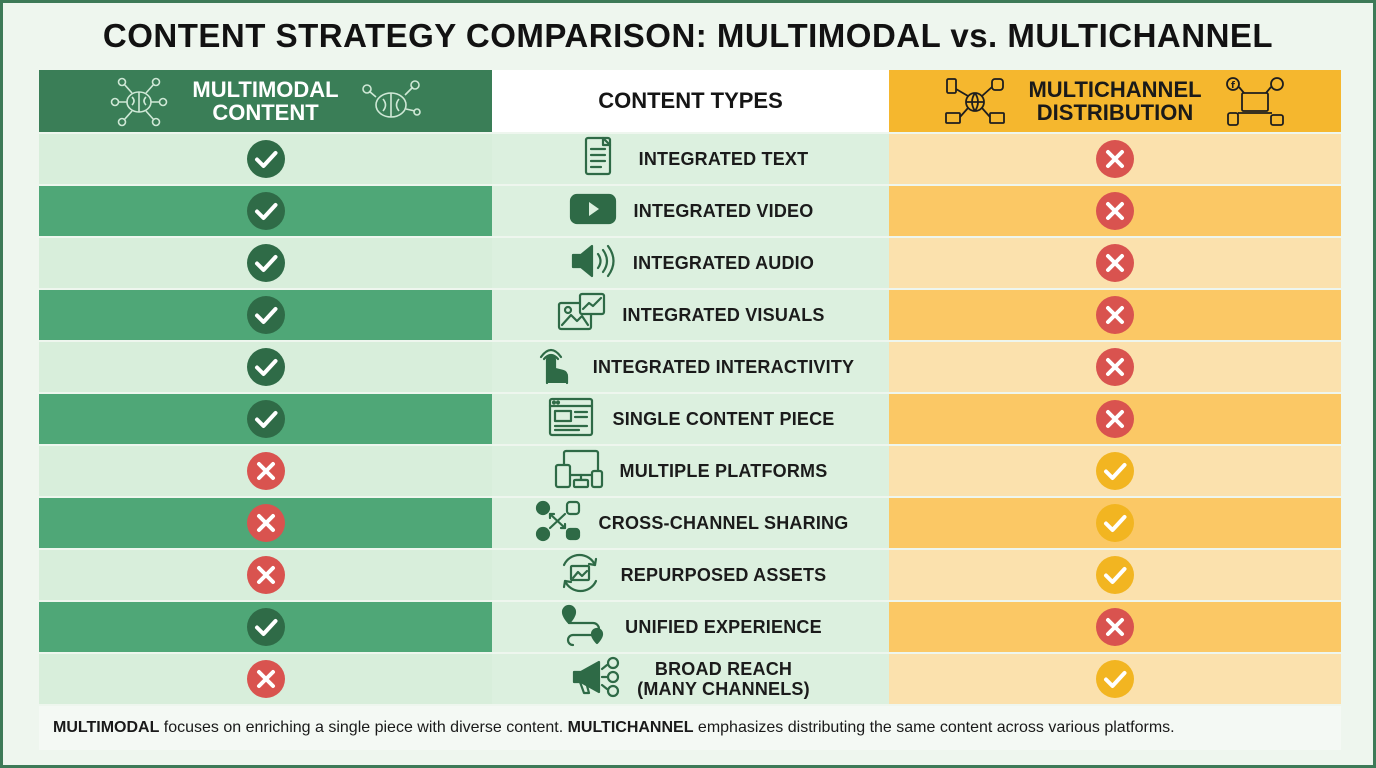  I want to click on content-type-cell: SINGLE CONTENT PIECE, so click(690, 419).